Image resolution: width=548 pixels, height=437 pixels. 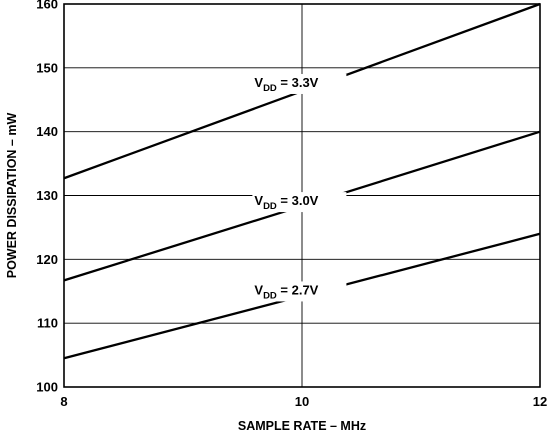 I want to click on series-label-1: VDD = 3.3V, so click(x=286, y=84).